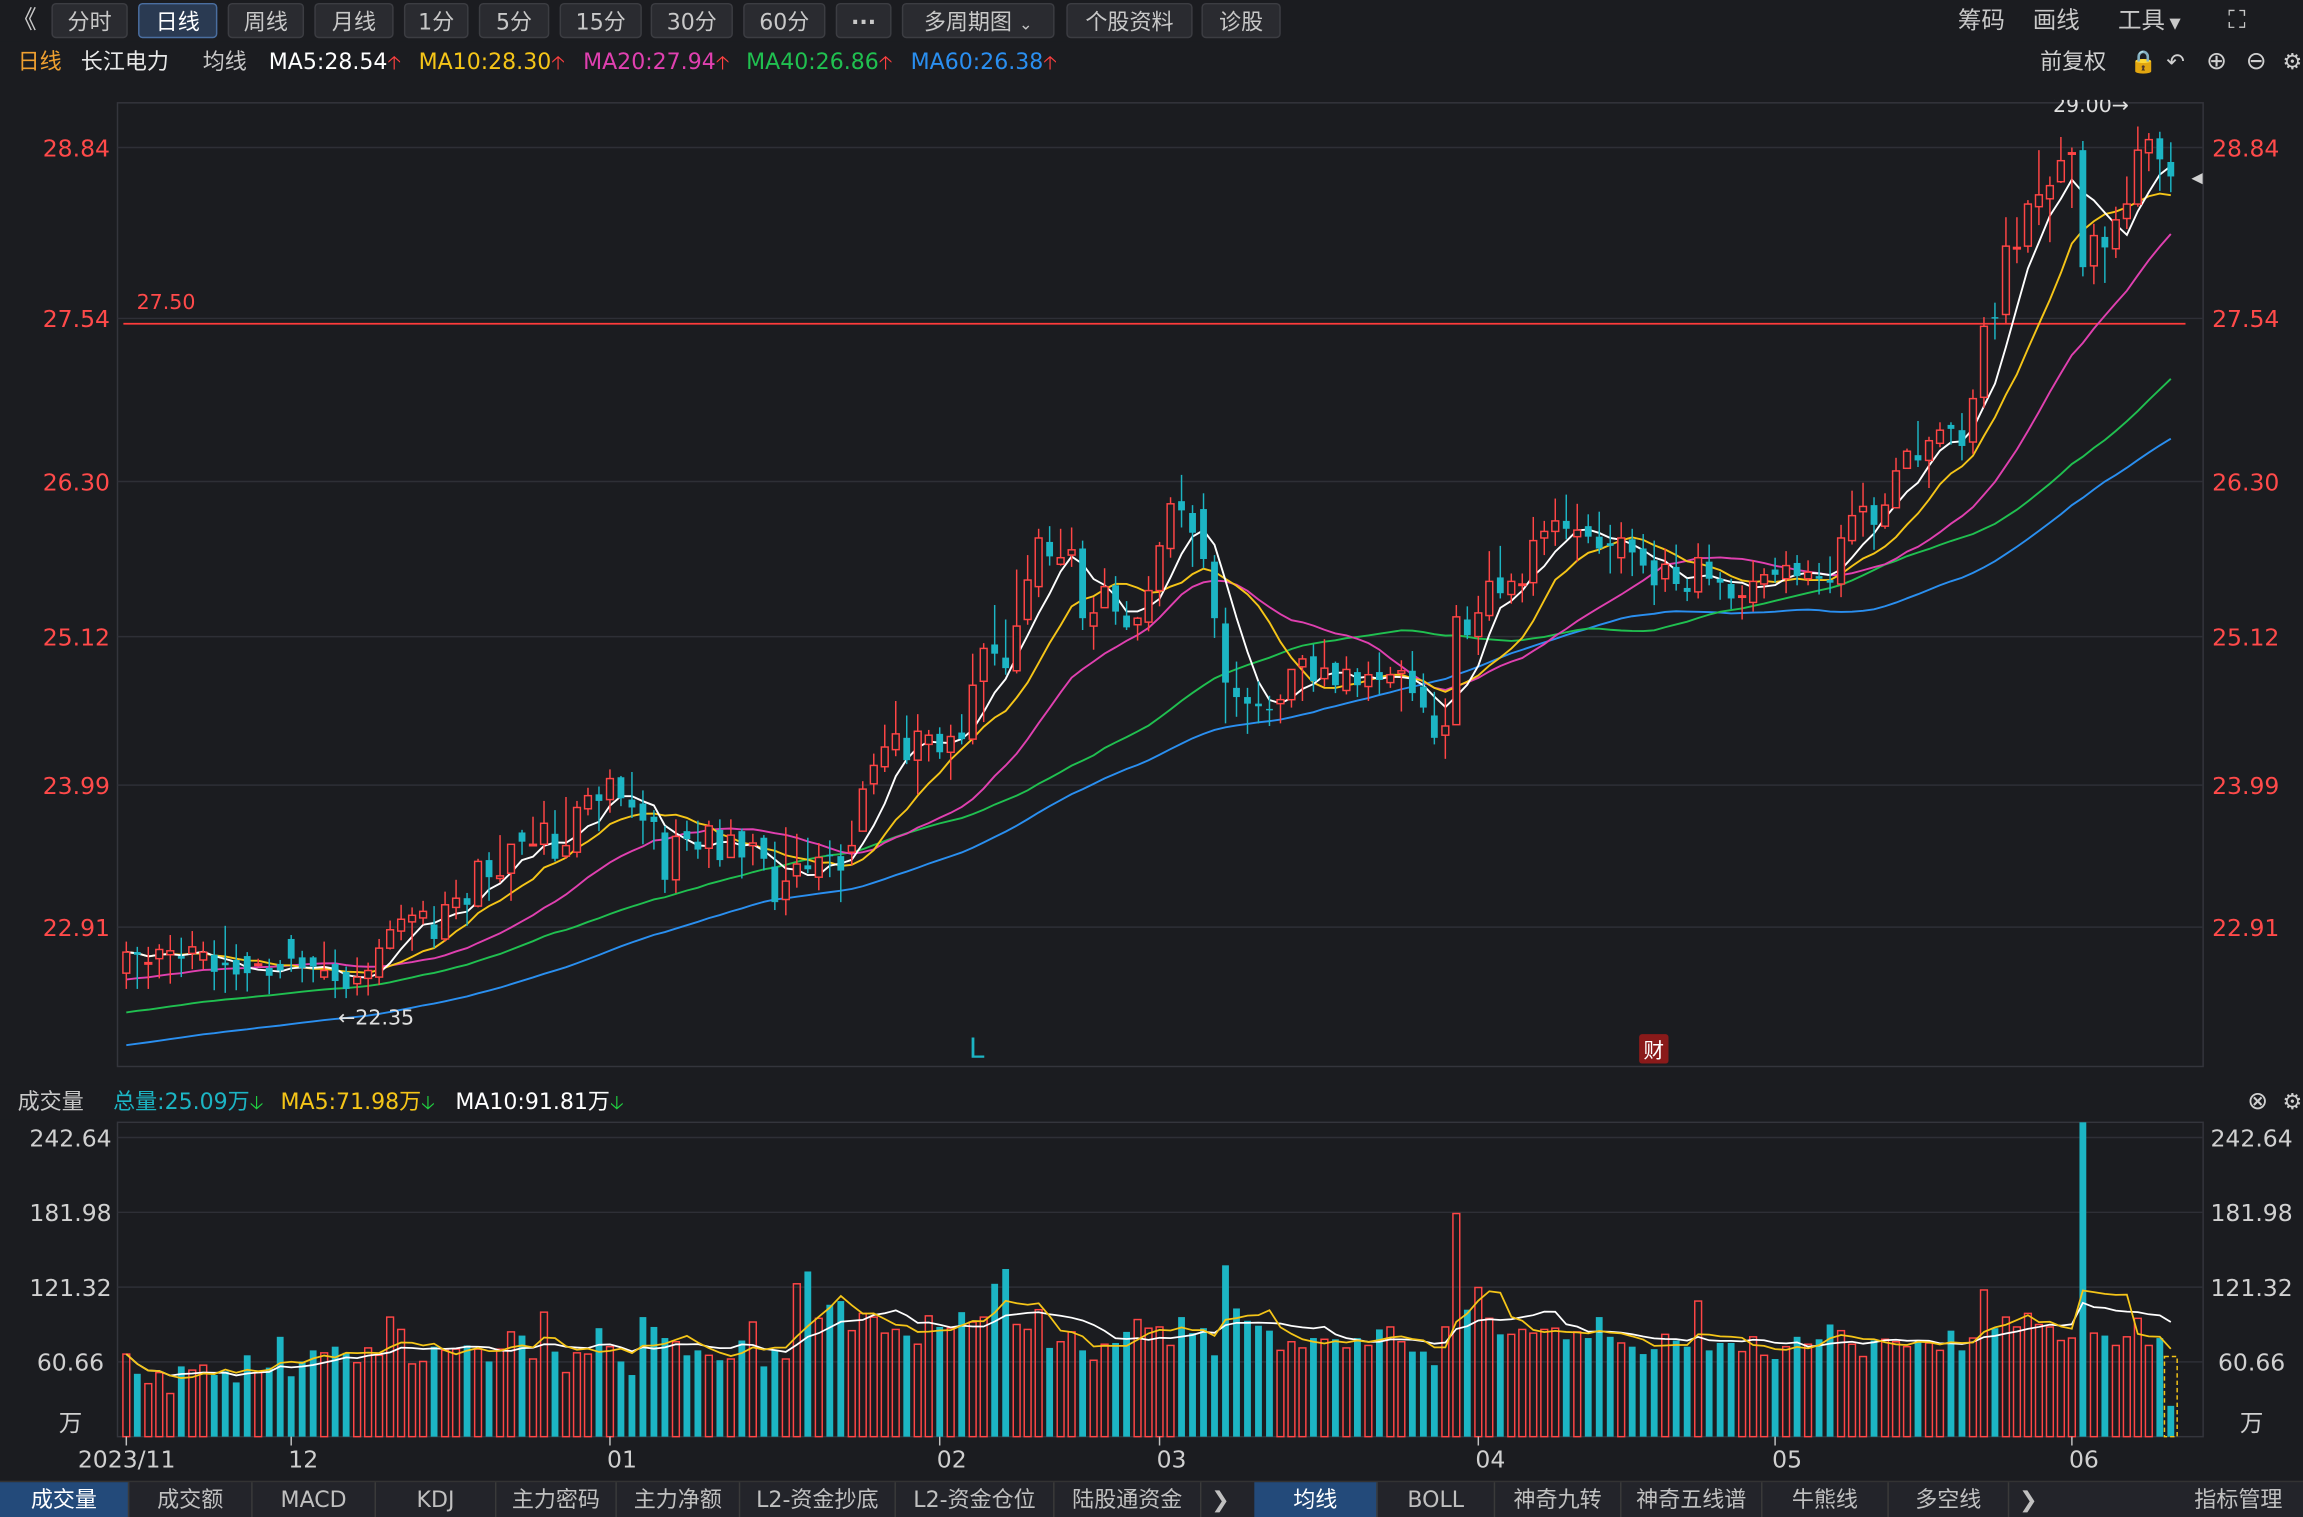  I want to click on period-label: 日线, so click(39, 61).